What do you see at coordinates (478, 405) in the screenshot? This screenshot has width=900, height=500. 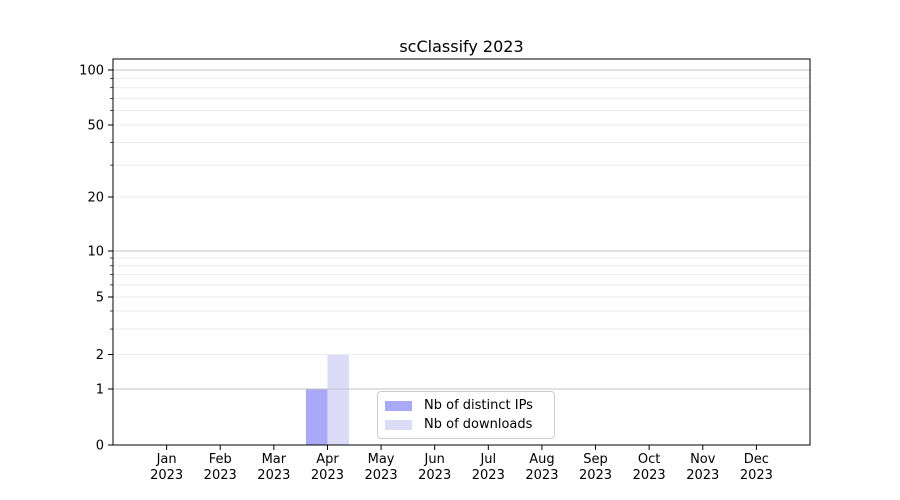 I see `legend-label-distinct-ips: Nb of distinct IPs` at bounding box center [478, 405].